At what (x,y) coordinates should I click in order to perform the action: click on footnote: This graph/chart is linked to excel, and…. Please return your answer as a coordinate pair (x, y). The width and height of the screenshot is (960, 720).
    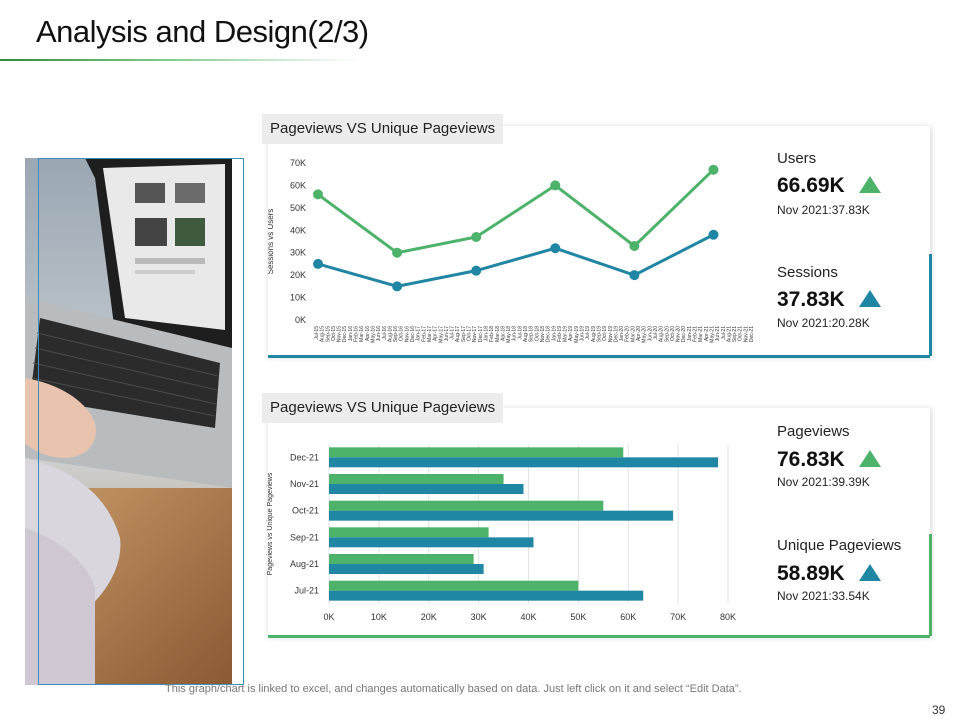
    Looking at the image, I should click on (453, 689).